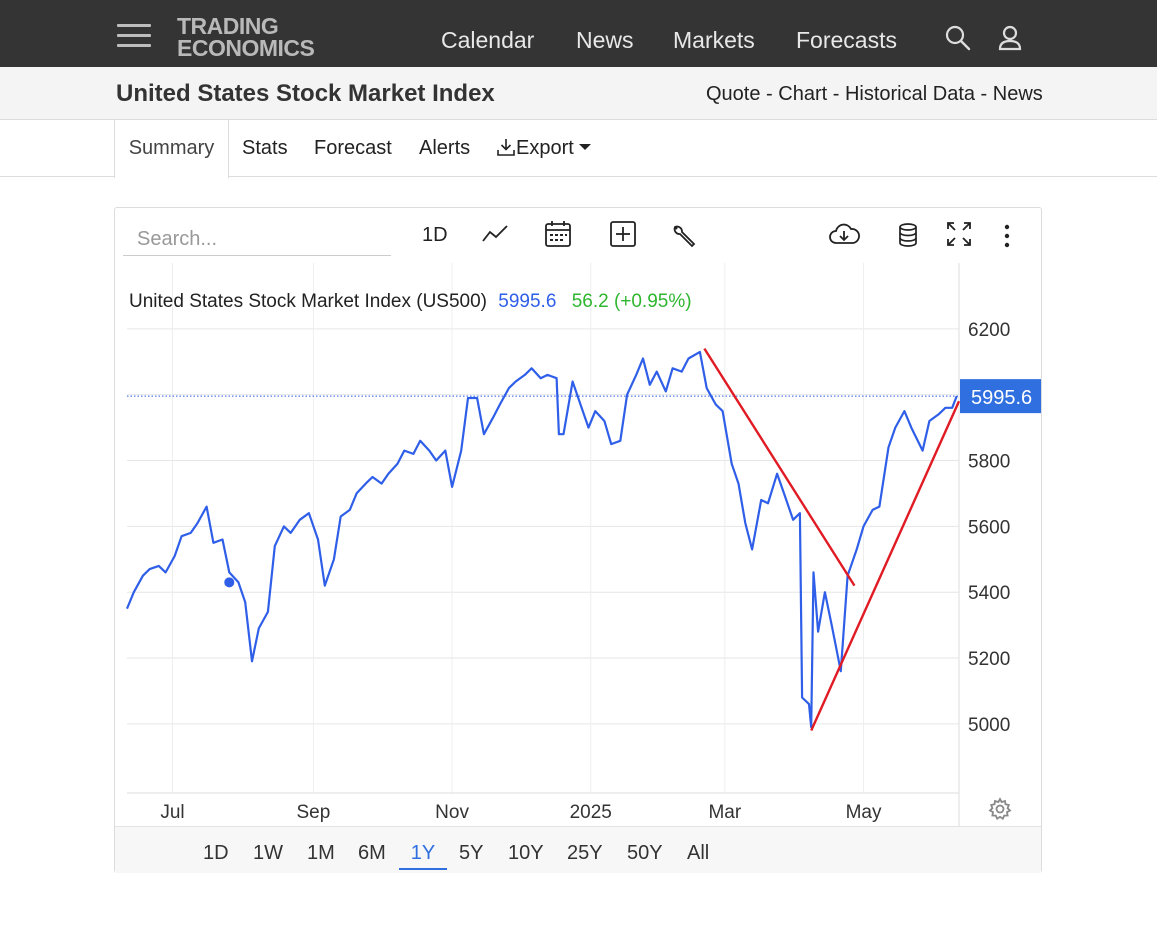 The width and height of the screenshot is (1157, 926). Describe the element at coordinates (958, 40) in the screenshot. I see `search-icon` at that location.